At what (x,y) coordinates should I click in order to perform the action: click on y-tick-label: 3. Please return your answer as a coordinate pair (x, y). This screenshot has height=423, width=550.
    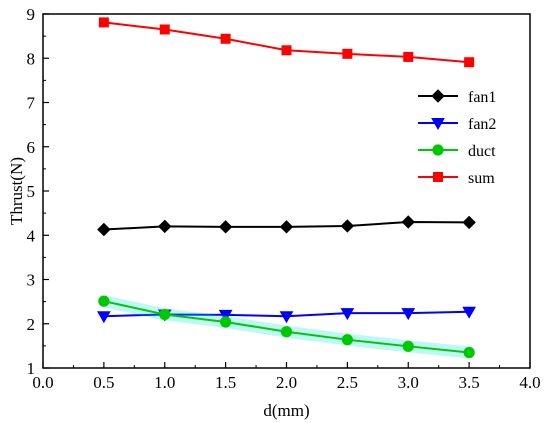
    Looking at the image, I should click on (31, 280).